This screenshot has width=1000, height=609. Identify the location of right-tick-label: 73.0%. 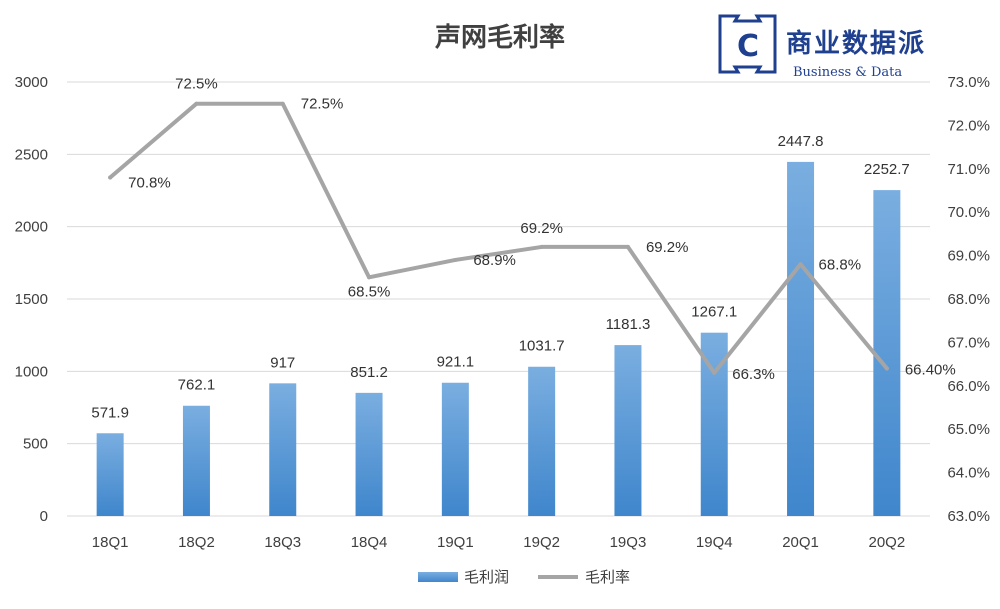
(968, 82).